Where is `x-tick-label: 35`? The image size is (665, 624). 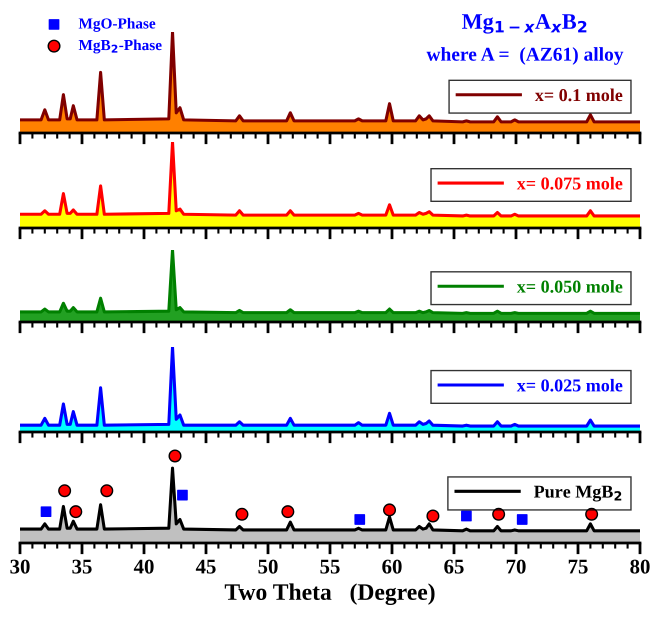 x-tick-label: 35 is located at coordinates (82, 567).